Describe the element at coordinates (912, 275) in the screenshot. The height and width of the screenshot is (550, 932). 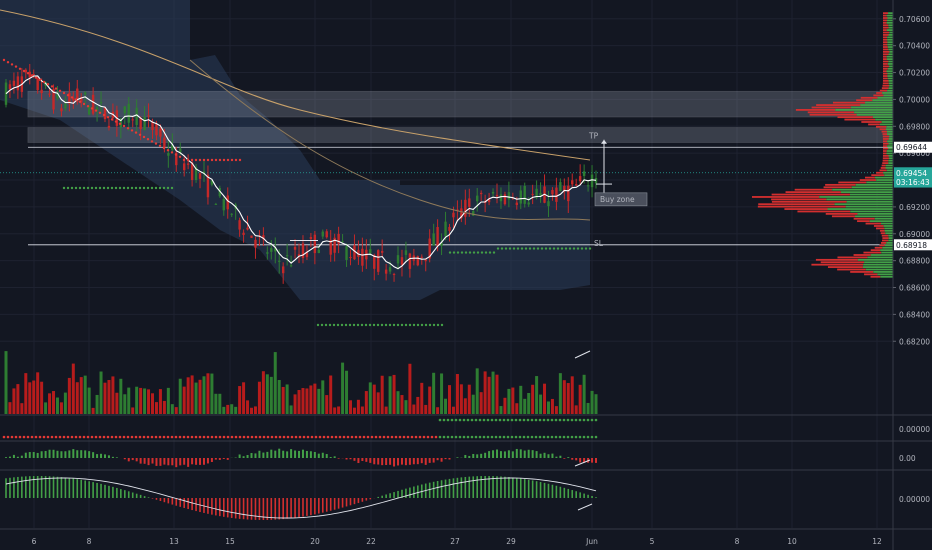
I see `price-axis` at that location.